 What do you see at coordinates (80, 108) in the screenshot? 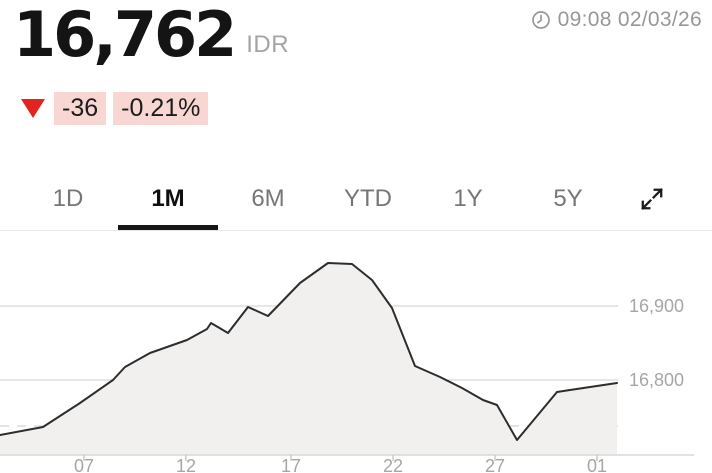
I see `net-change-badge: -36` at bounding box center [80, 108].